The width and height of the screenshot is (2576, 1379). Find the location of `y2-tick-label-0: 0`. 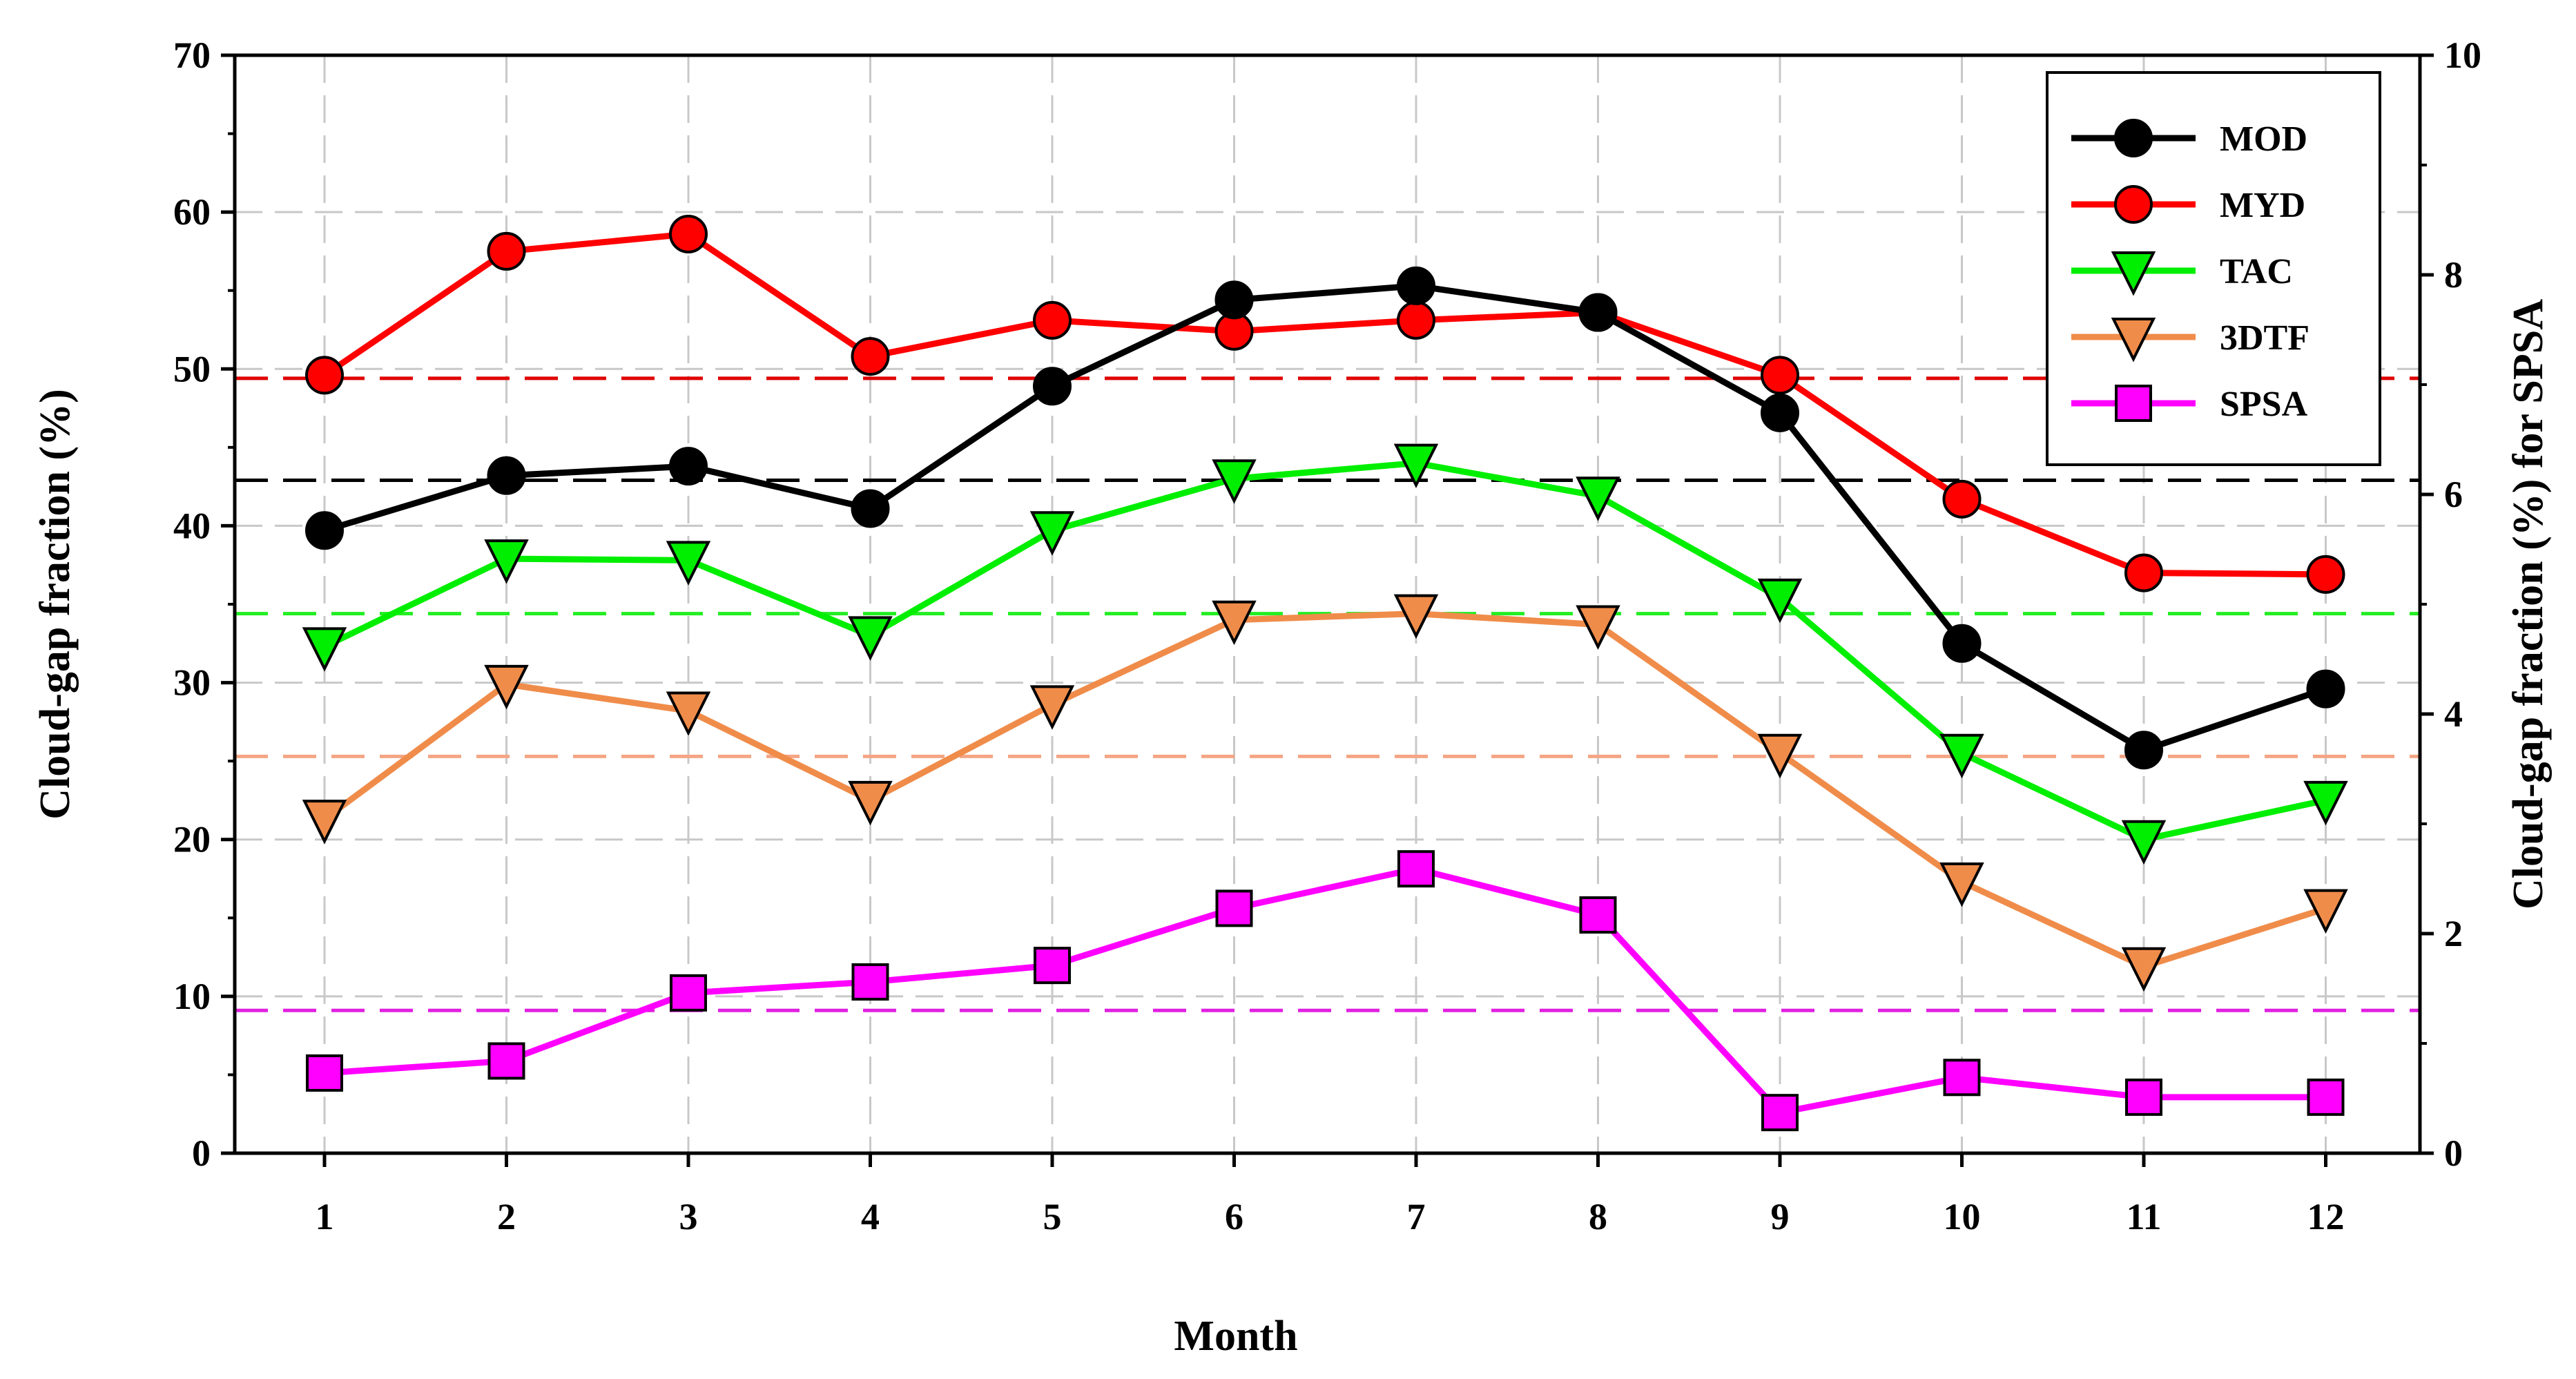

y2-tick-label-0: 0 is located at coordinates (2453, 1153).